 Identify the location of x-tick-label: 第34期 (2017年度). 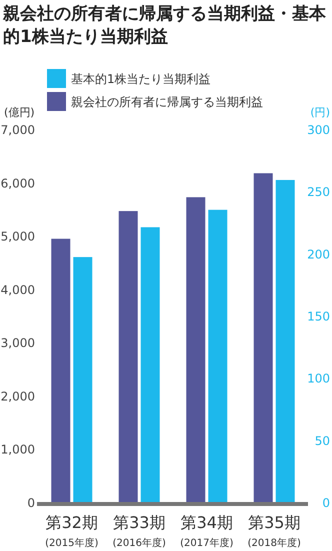
(207, 531).